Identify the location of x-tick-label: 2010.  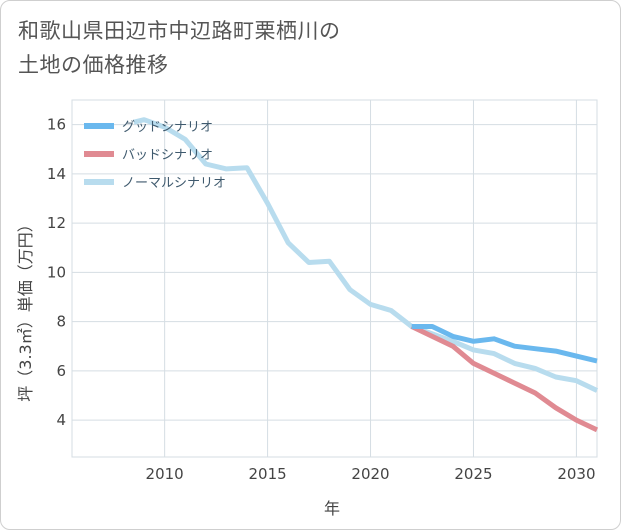
(165, 474).